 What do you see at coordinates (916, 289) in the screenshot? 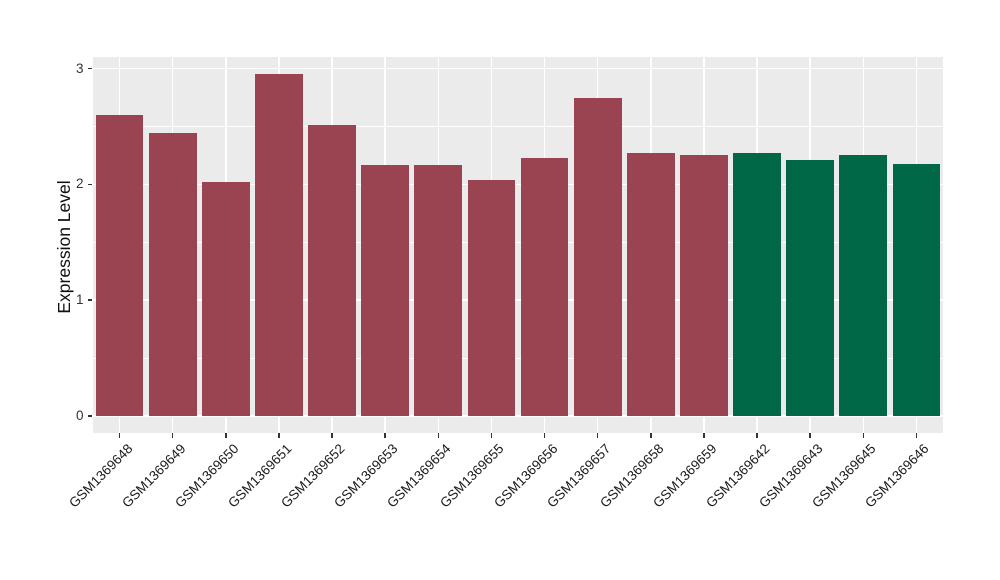
I see `bar-GSM1369646` at bounding box center [916, 289].